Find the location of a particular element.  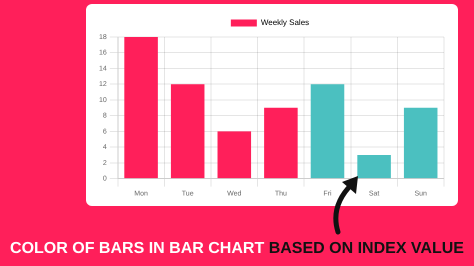

text: COLOR OF BARS IN BAR CHART is located at coordinates (138, 248).